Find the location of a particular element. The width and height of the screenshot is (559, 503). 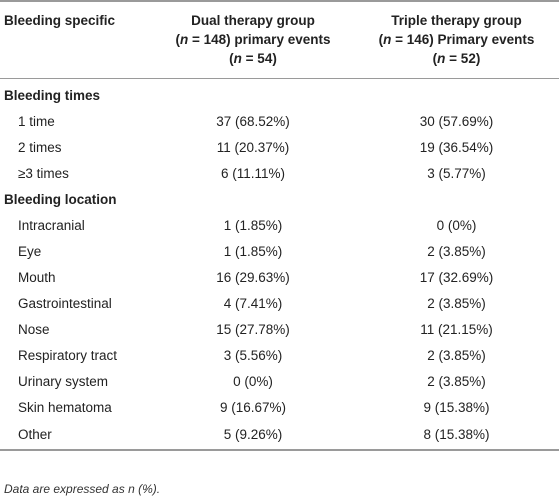

table-row: Urinary system 0 (0%) 2 (3.85%) is located at coordinates (279, 382).